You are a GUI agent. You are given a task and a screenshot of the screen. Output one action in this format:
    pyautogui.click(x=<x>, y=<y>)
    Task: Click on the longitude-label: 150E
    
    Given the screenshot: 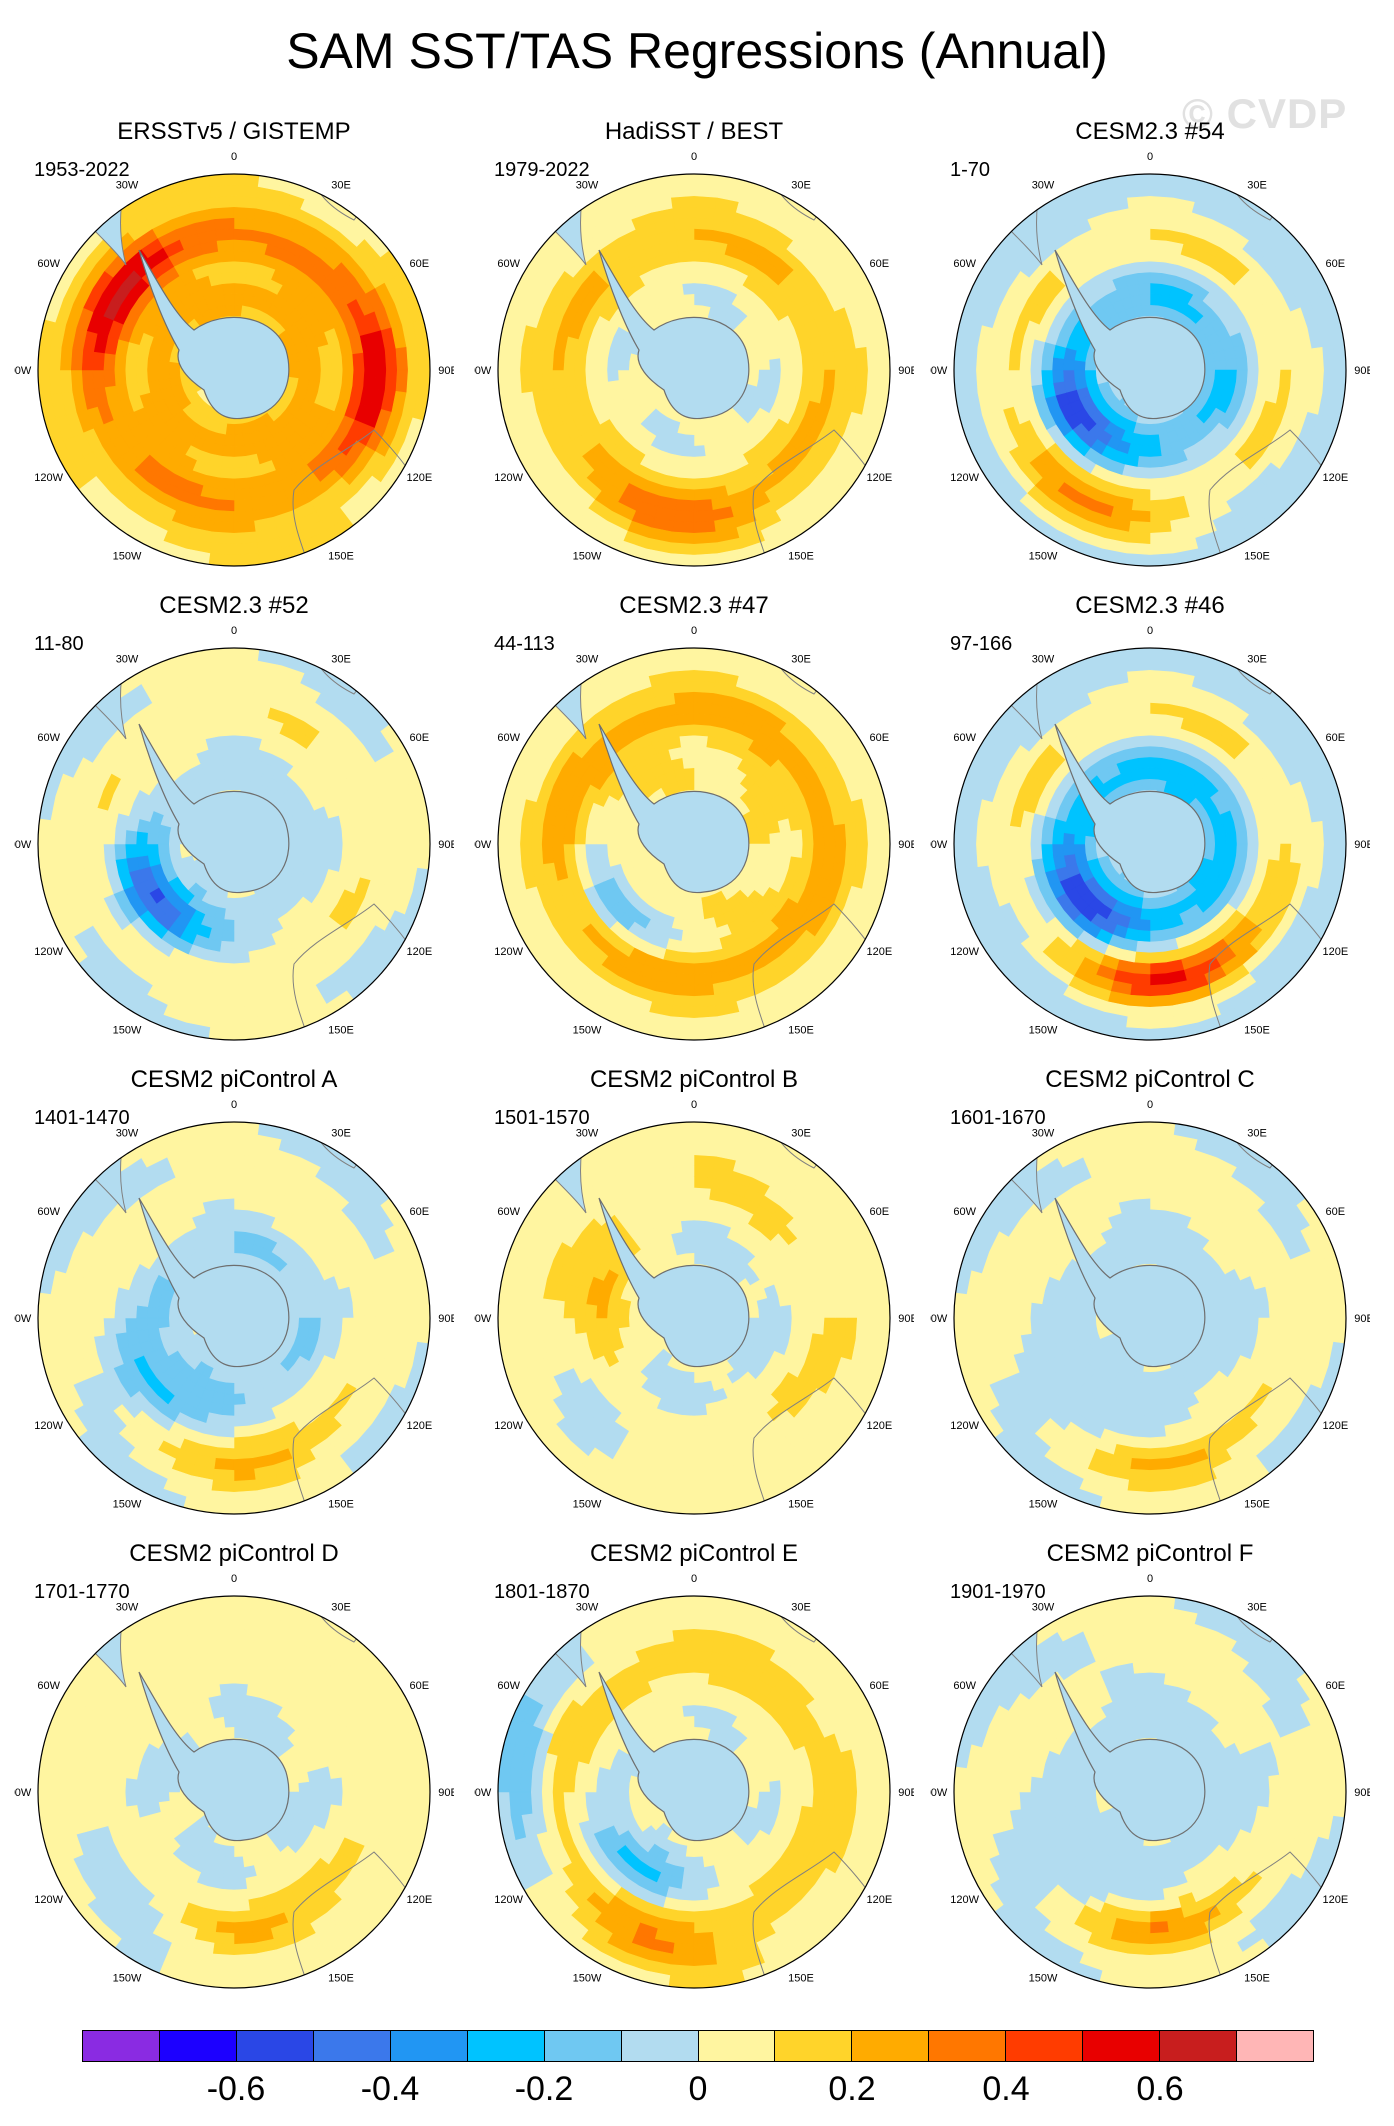 What is the action you would take?
    pyautogui.click(x=341, y=1030)
    